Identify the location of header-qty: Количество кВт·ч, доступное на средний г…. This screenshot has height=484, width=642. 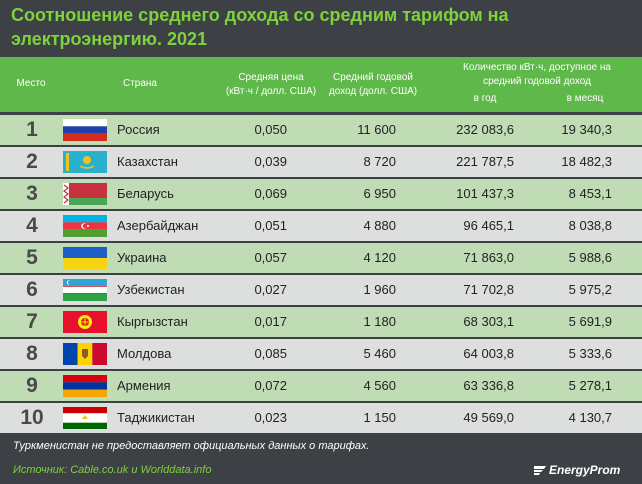
(537, 75).